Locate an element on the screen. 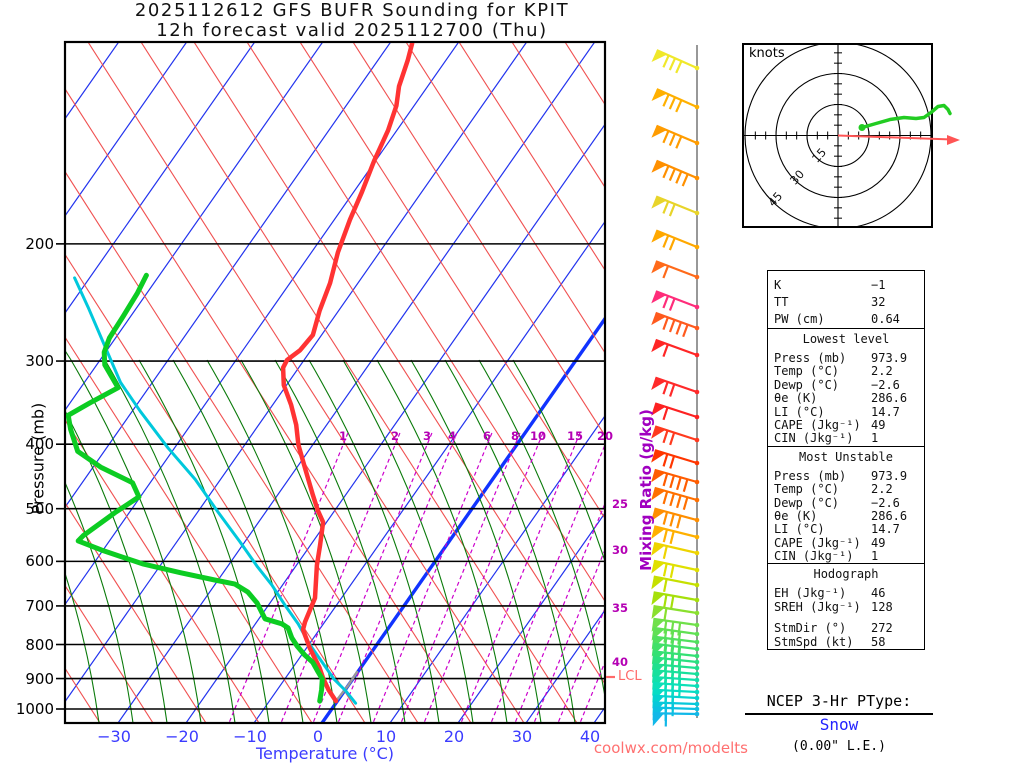 The image size is (1024, 768). dewpoint-curve is located at coordinates (195, 488).